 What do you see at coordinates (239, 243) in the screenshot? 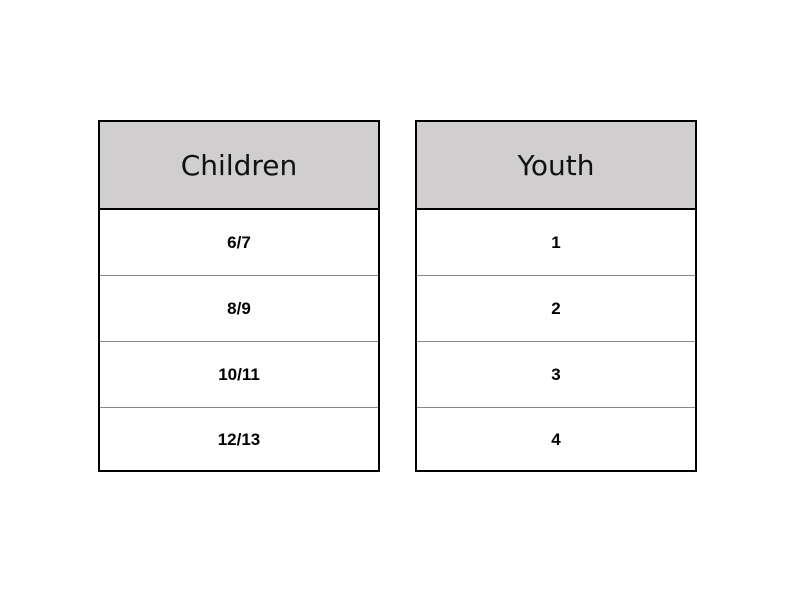
I see `table-row: 6/7` at bounding box center [239, 243].